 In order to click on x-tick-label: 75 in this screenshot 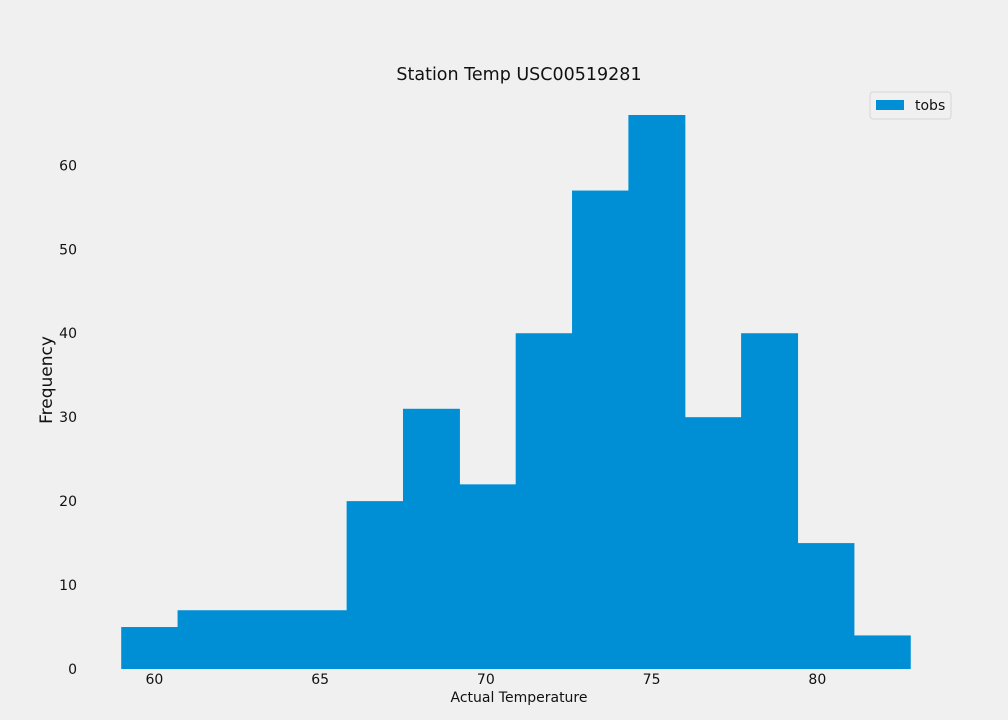, I will do `click(652, 680)`.